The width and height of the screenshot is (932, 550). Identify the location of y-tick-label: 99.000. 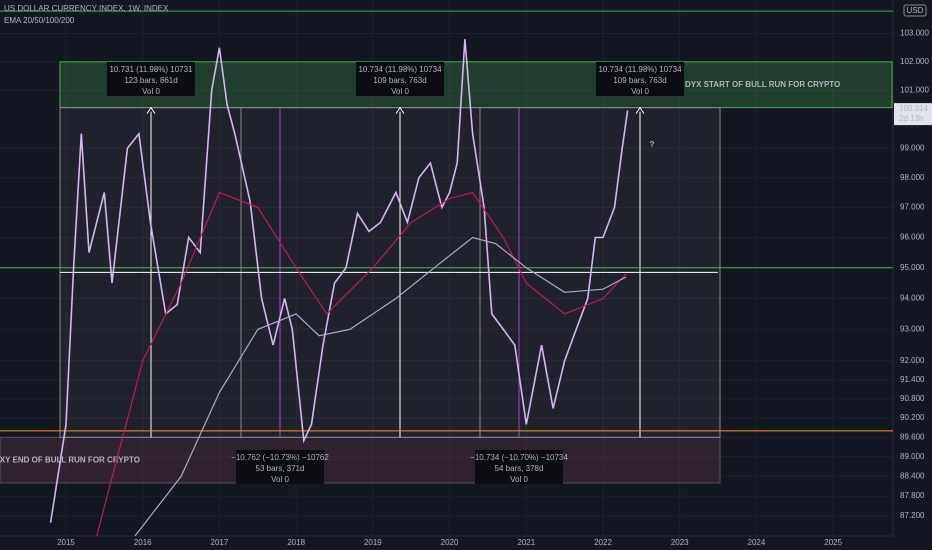
(912, 147).